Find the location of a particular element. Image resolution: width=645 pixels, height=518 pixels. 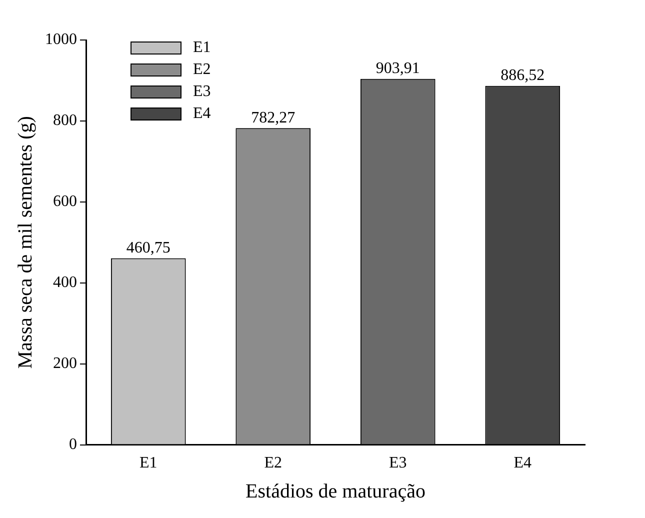

y-tick-label: 1000 is located at coordinates (61, 39).